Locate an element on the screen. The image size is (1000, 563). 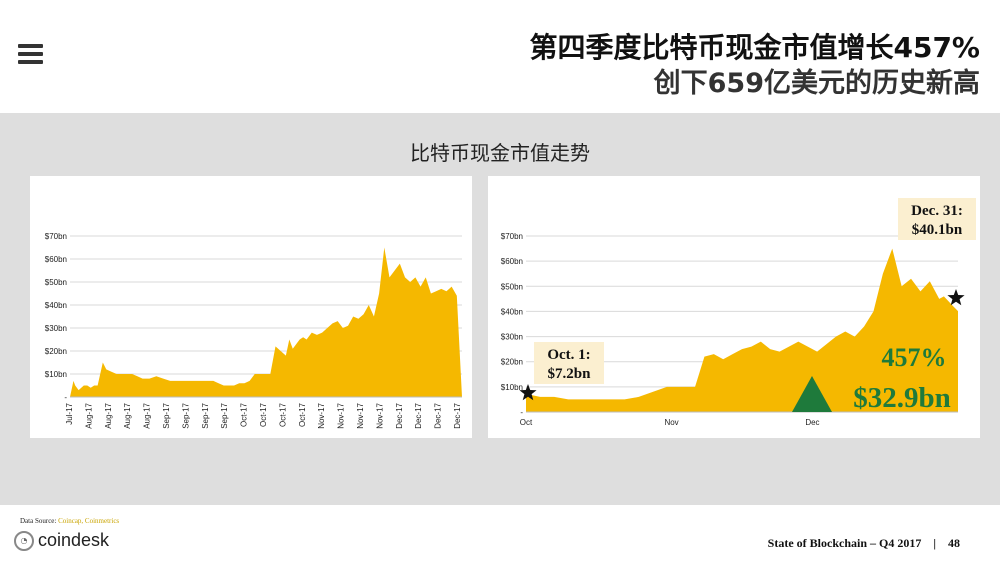
start-star-icon is located at coordinates (528, 392).